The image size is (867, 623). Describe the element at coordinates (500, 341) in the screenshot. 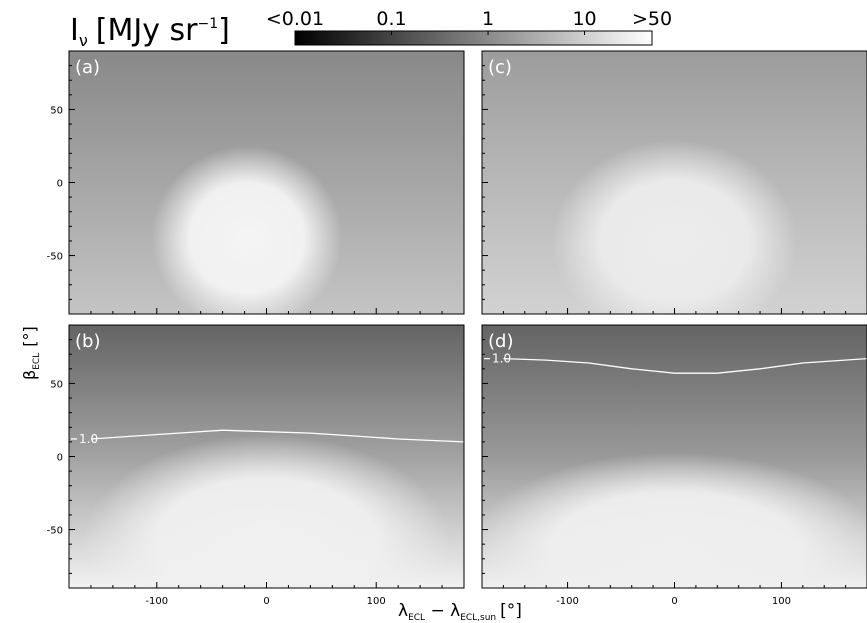

I see `panel-label: (d)` at that location.